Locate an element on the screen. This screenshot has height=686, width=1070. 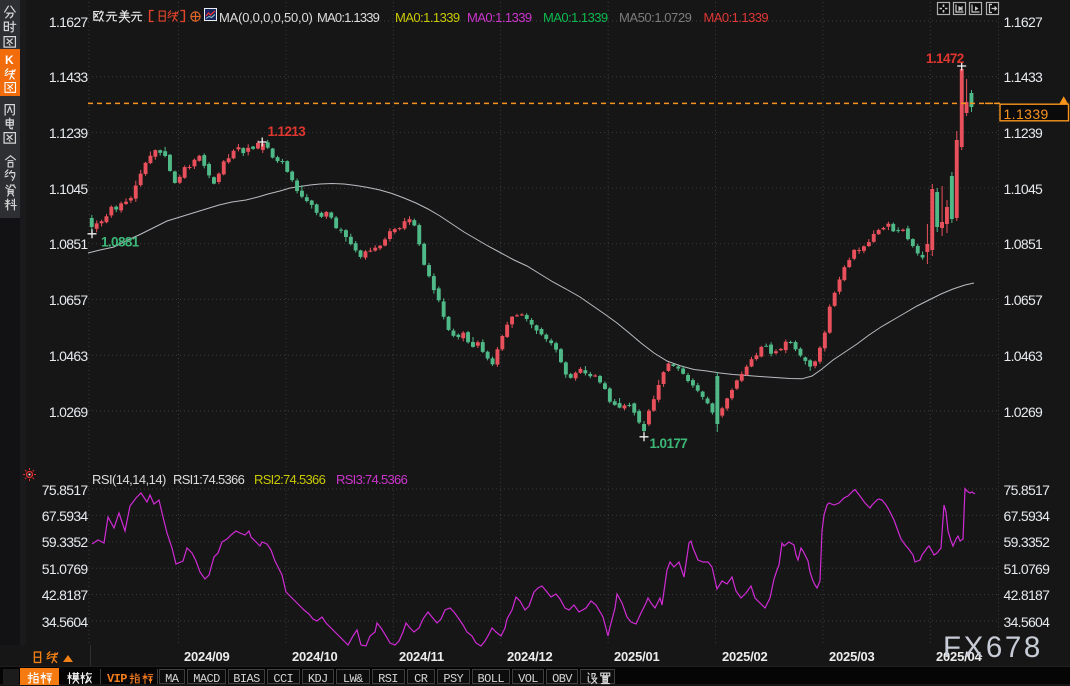
svg-text: 1.0881 is located at coordinates (120, 242).